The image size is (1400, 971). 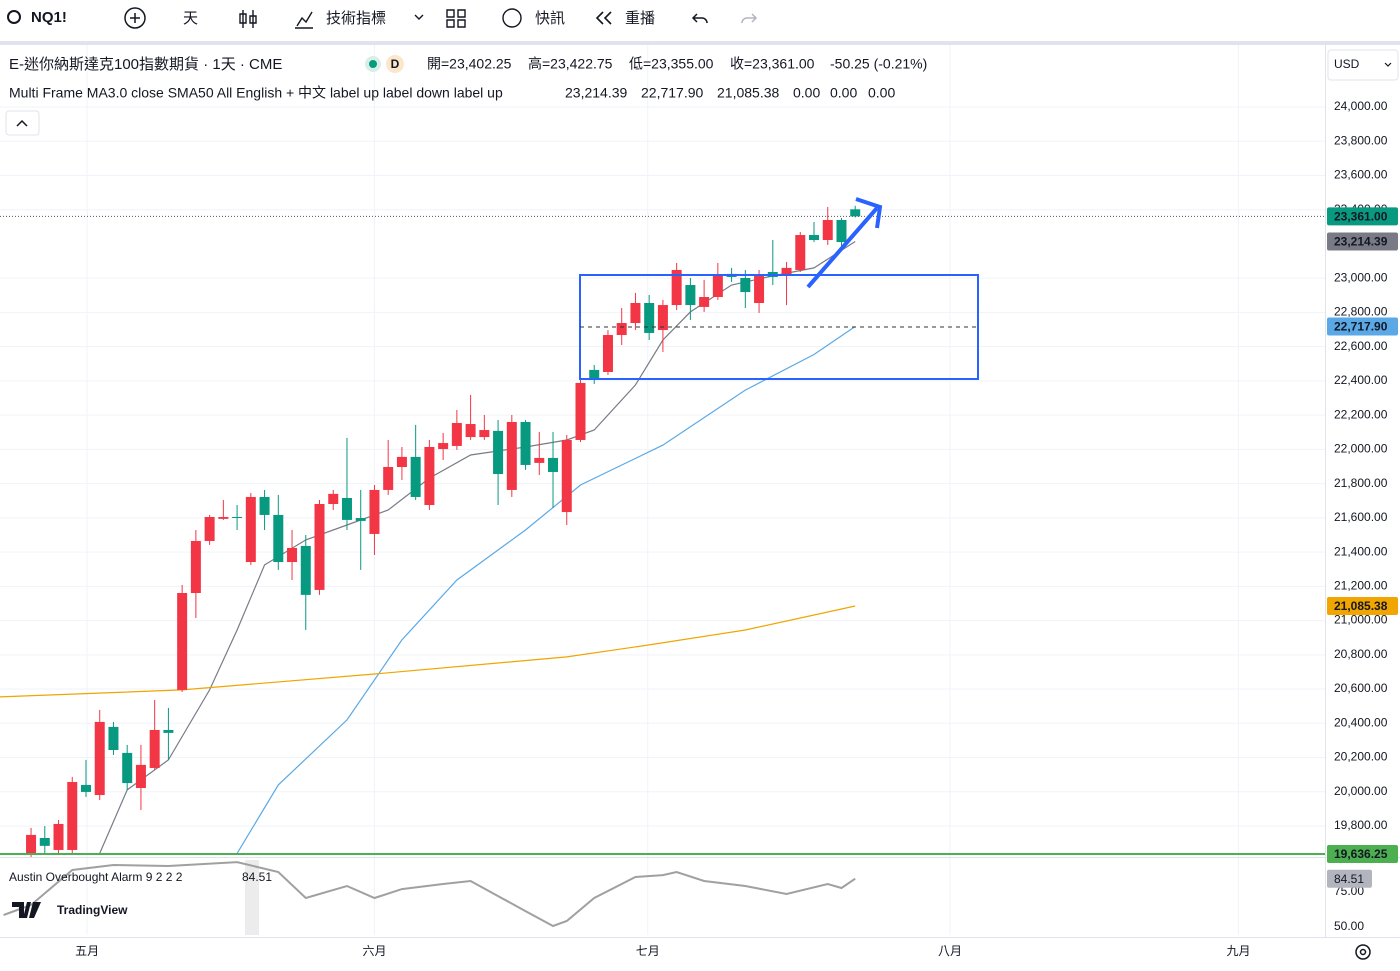 I want to click on indicators-icon, so click(x=304, y=20).